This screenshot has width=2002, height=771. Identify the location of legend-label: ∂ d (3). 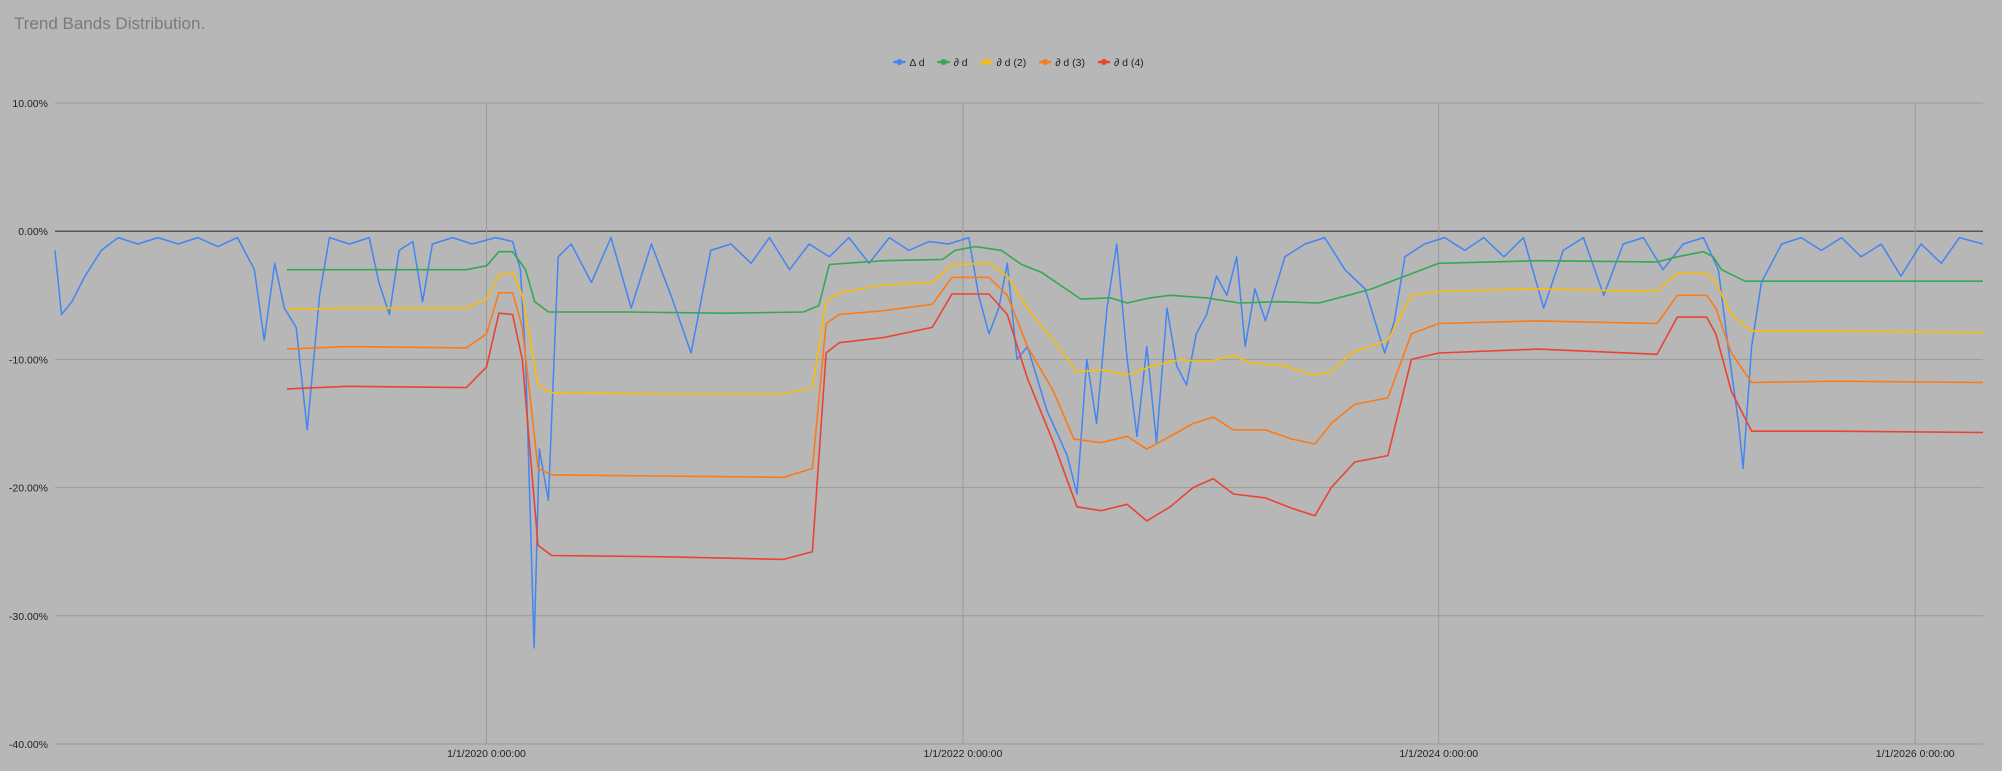
(1070, 63).